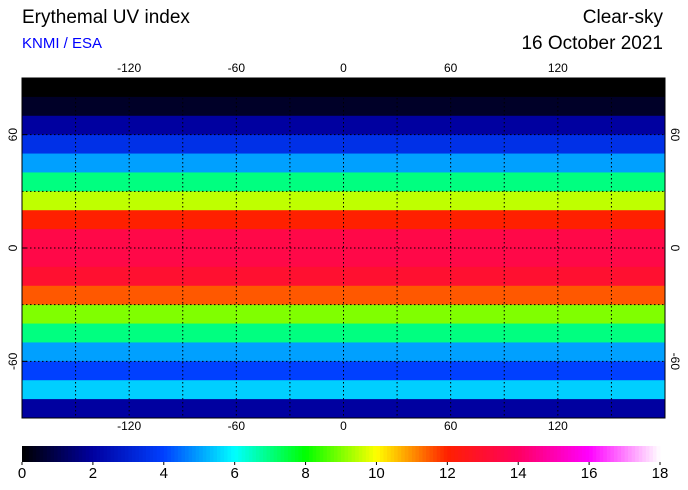  I want to click on x-tick-label: -120, so click(129, 426).